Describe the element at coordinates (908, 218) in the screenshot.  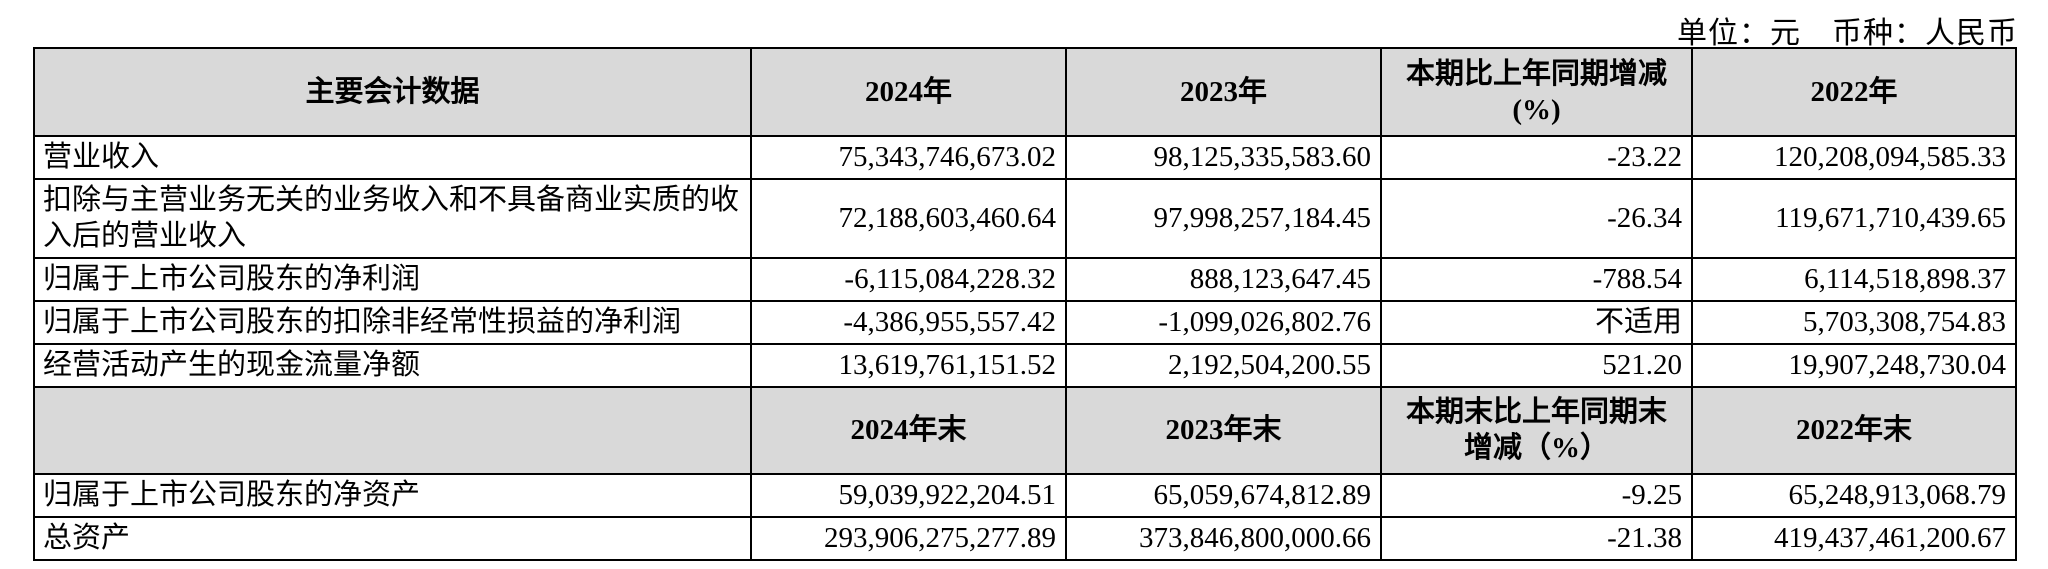
I see `value-2024: 72,188,603,460.64` at that location.